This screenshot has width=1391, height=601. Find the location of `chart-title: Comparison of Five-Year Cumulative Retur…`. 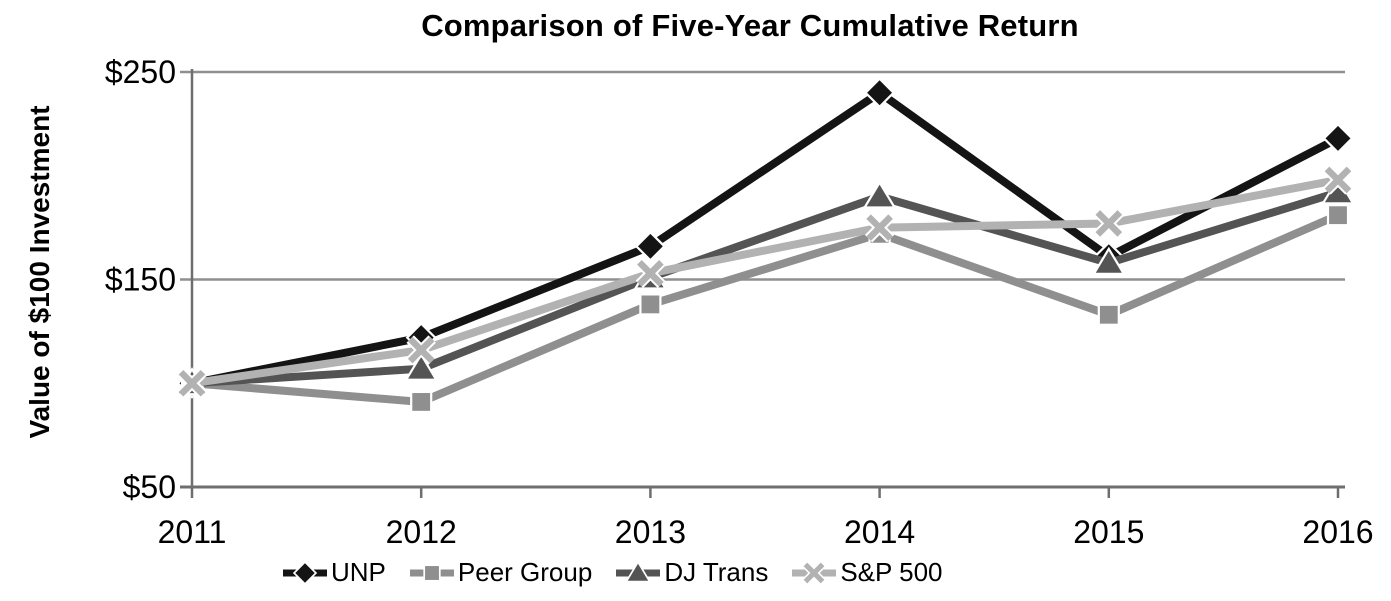

chart-title: Comparison of Five-Year Cumulative Retur… is located at coordinates (750, 25).